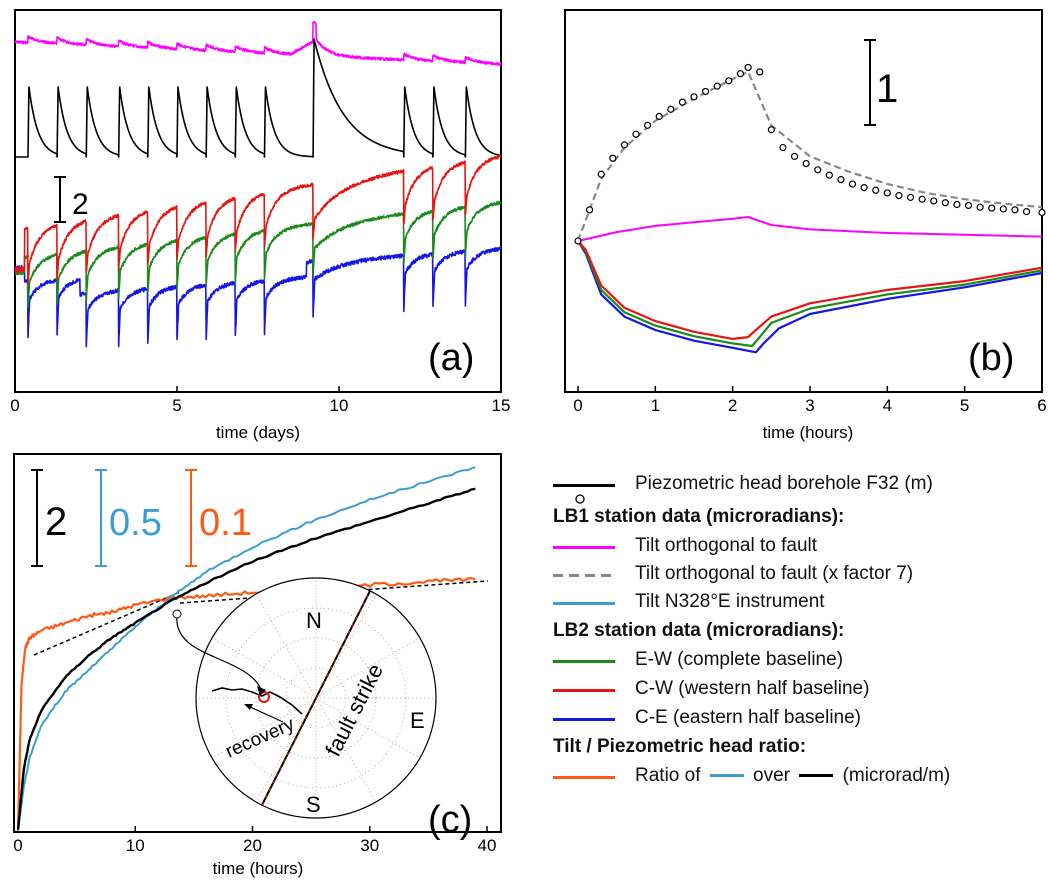  What do you see at coordinates (809, 156) in the screenshot?
I see `series-tilt-orth-x7` at bounding box center [809, 156].